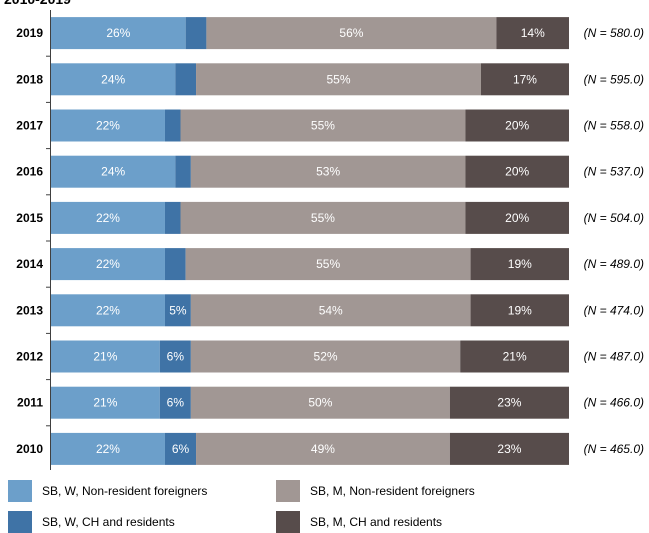 The image size is (649, 533). I want to click on year-label-2013: 2013, so click(29, 310).